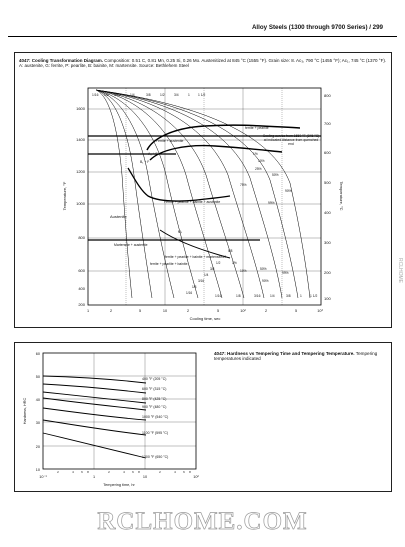  I want to click on x-tick: 10³, so click(320, 311).